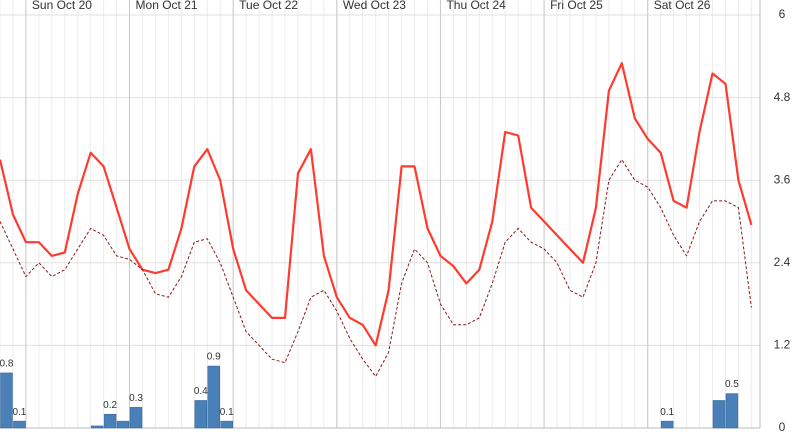 Image resolution: width=800 pixels, height=445 pixels. Describe the element at coordinates (136, 398) in the screenshot. I see `bar-label: 0.3` at that location.